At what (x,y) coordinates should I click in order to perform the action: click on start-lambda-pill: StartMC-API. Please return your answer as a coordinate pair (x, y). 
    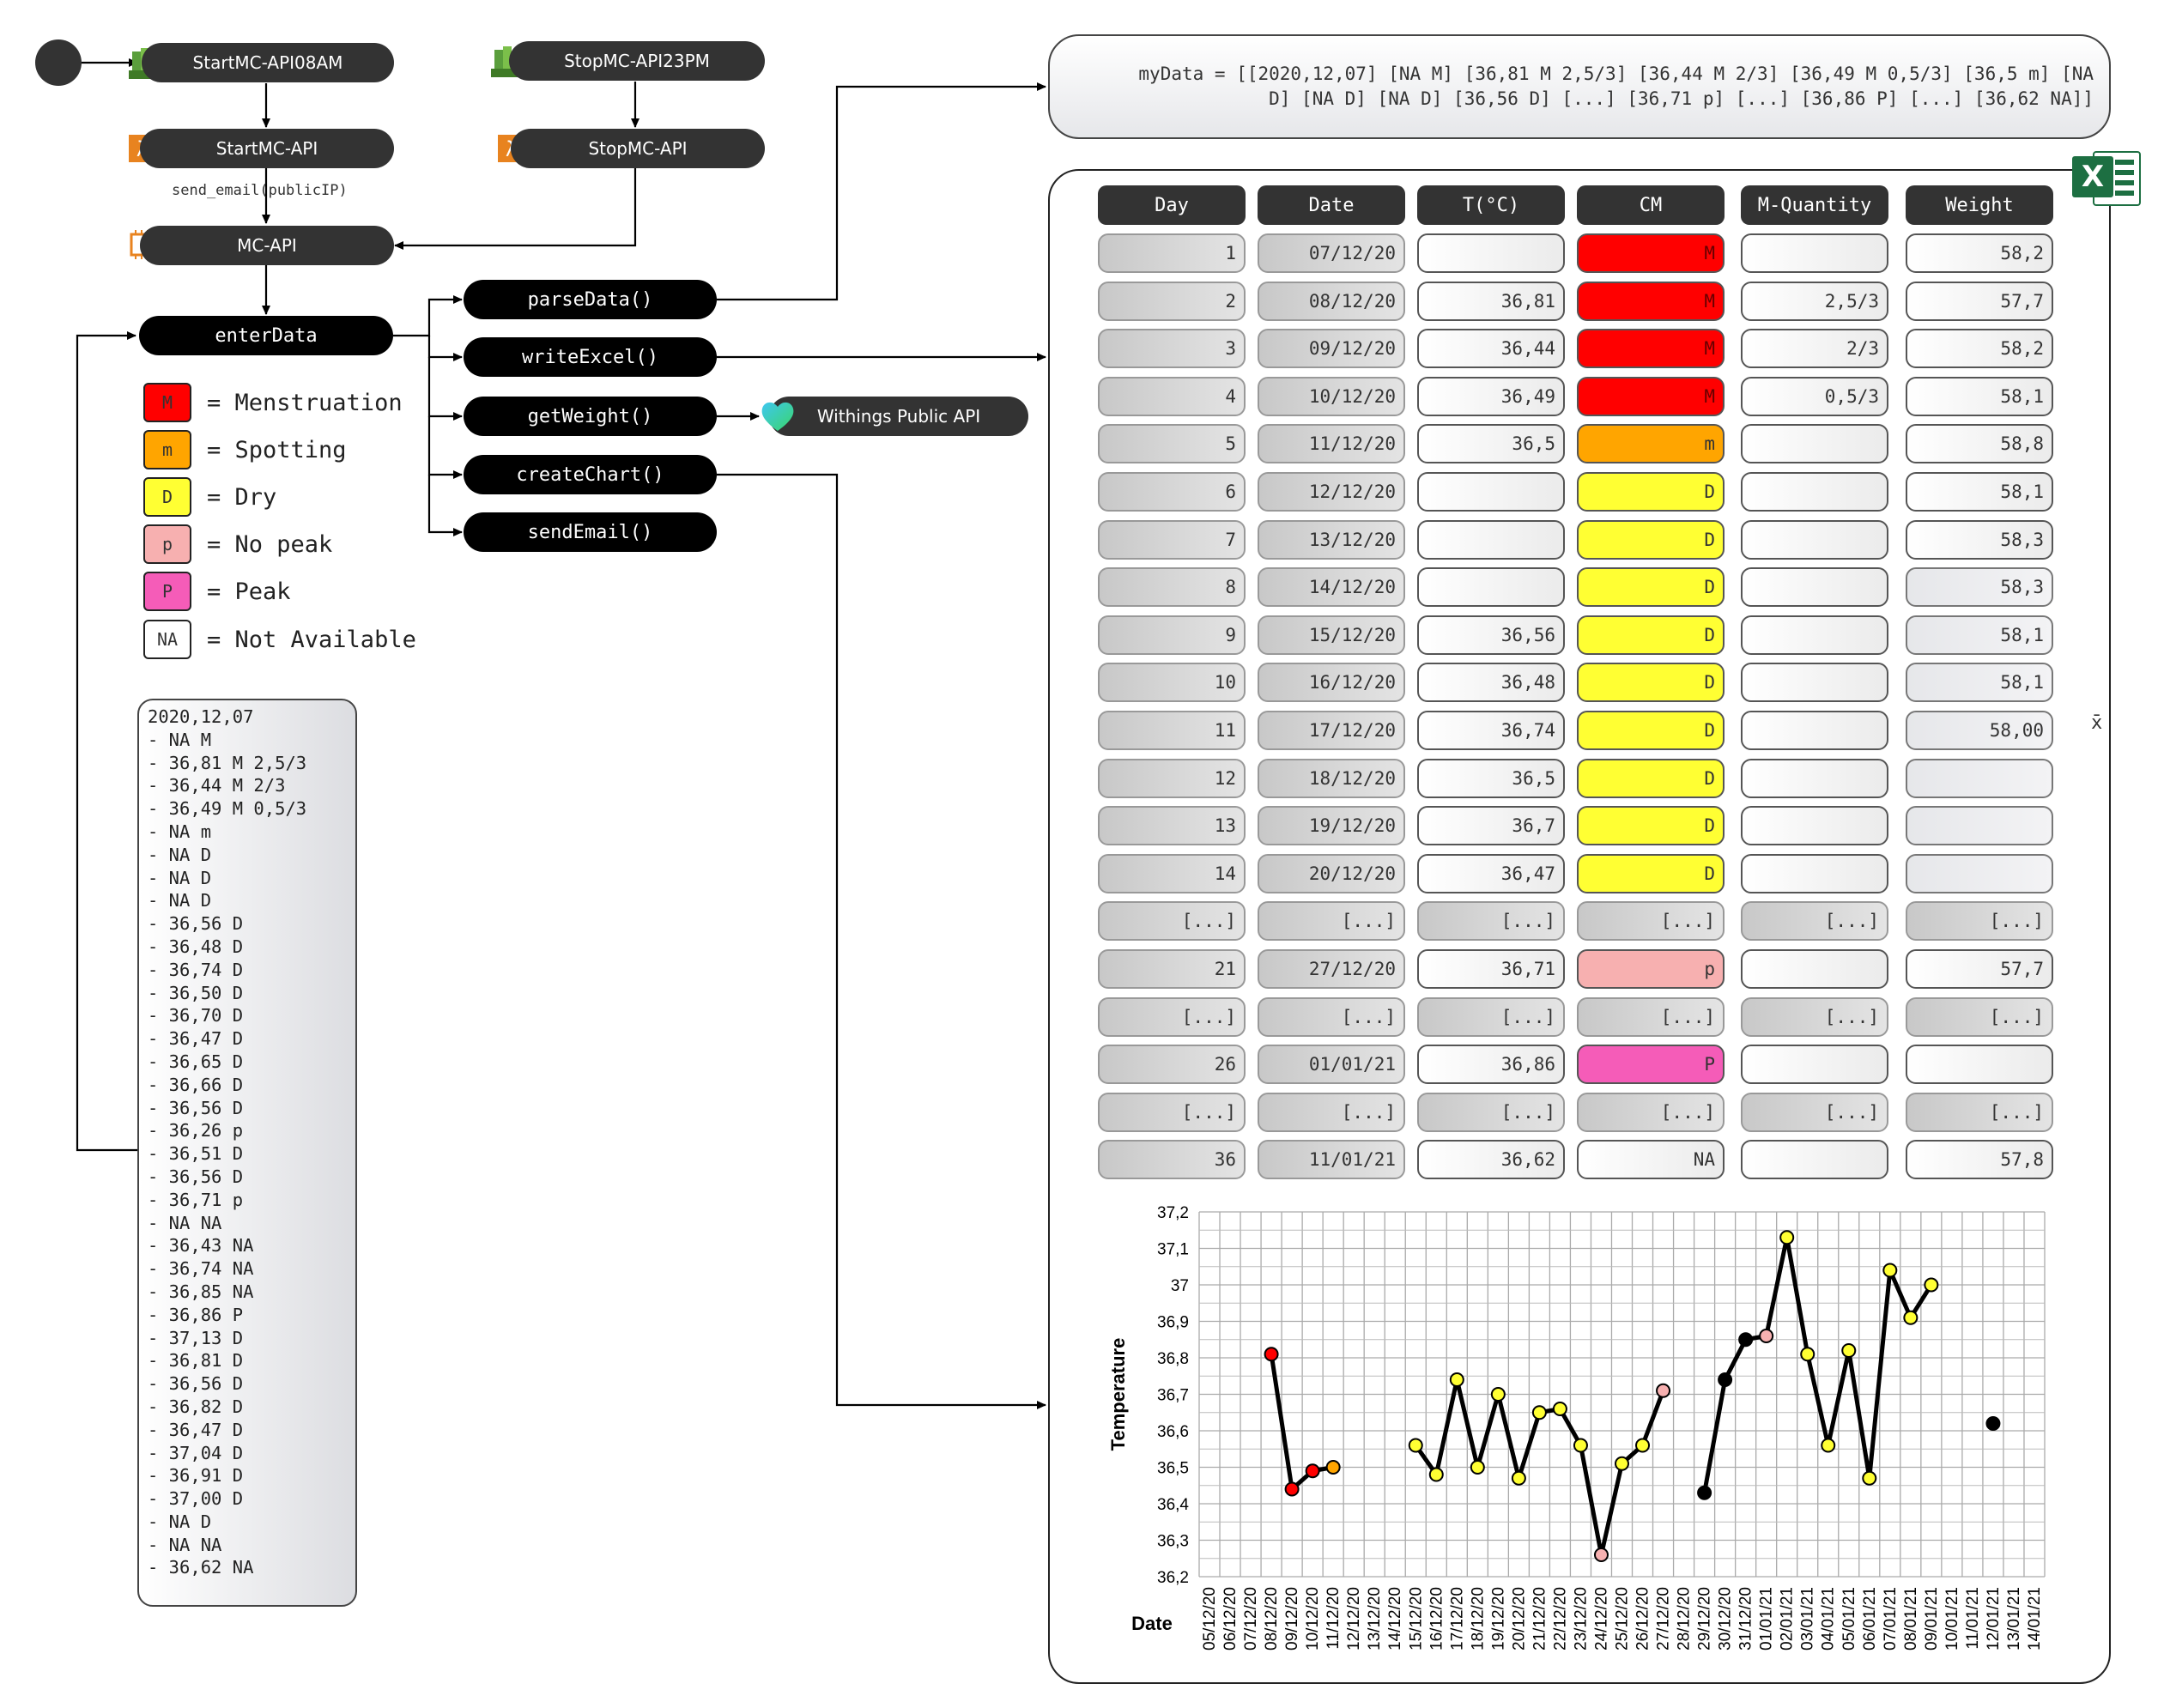
    Looking at the image, I should click on (267, 149).